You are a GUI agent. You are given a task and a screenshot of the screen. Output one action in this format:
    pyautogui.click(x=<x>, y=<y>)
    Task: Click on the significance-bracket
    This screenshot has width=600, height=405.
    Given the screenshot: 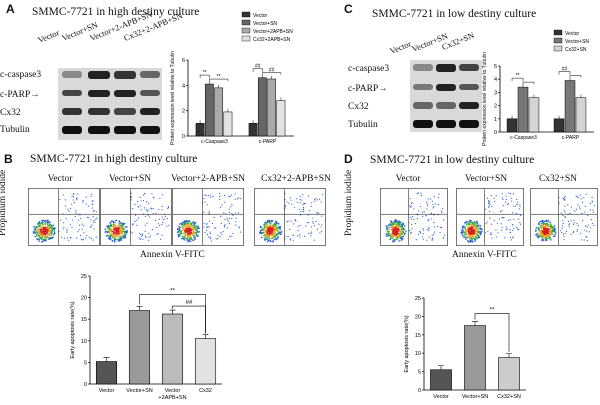 What is the action you would take?
    pyautogui.click(x=564, y=73)
    